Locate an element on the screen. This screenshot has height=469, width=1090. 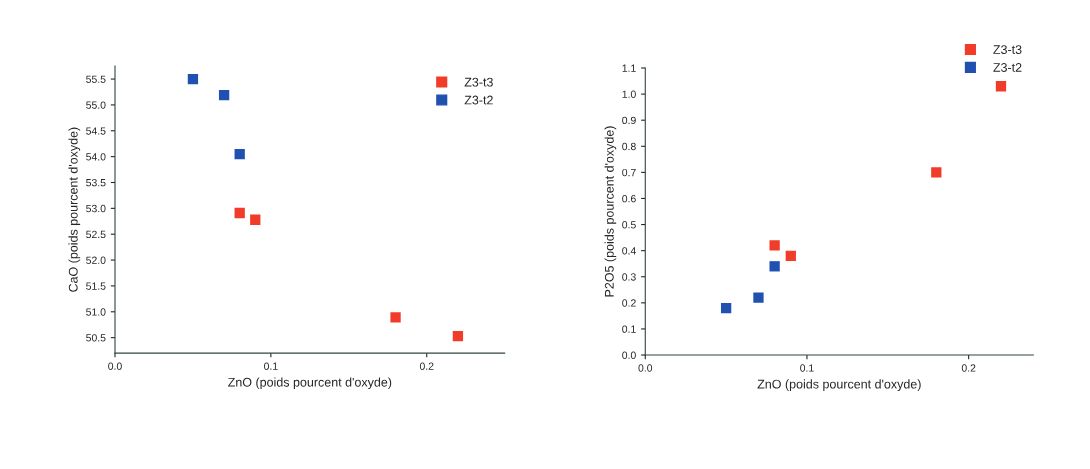
y-tick-label: 0.4 is located at coordinates (629, 251).